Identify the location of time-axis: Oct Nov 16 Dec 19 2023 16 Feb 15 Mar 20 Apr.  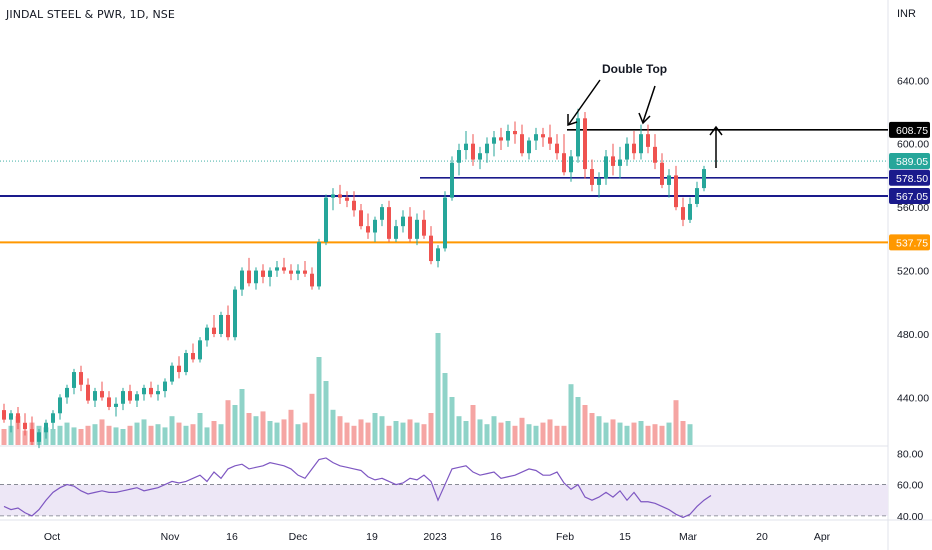
(437, 537).